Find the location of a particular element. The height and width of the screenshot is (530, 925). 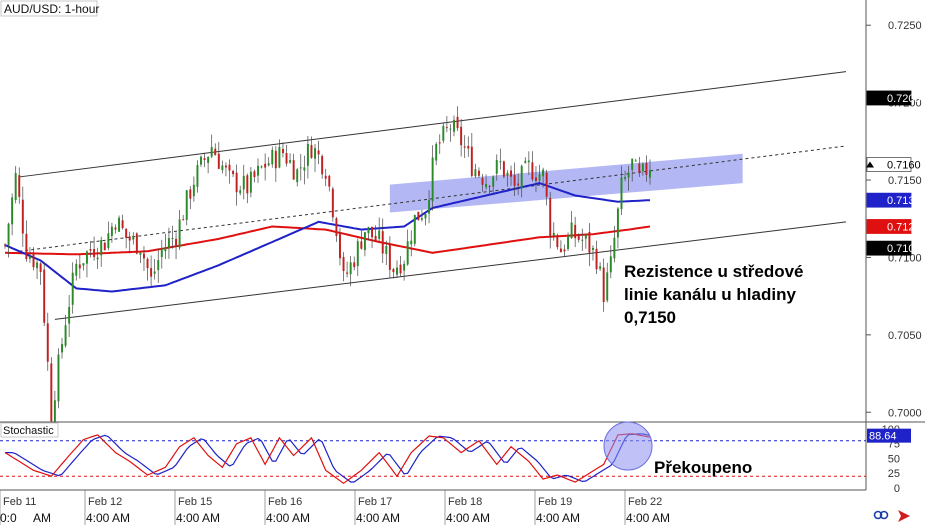

stochastic-panel is located at coordinates (433, 459).